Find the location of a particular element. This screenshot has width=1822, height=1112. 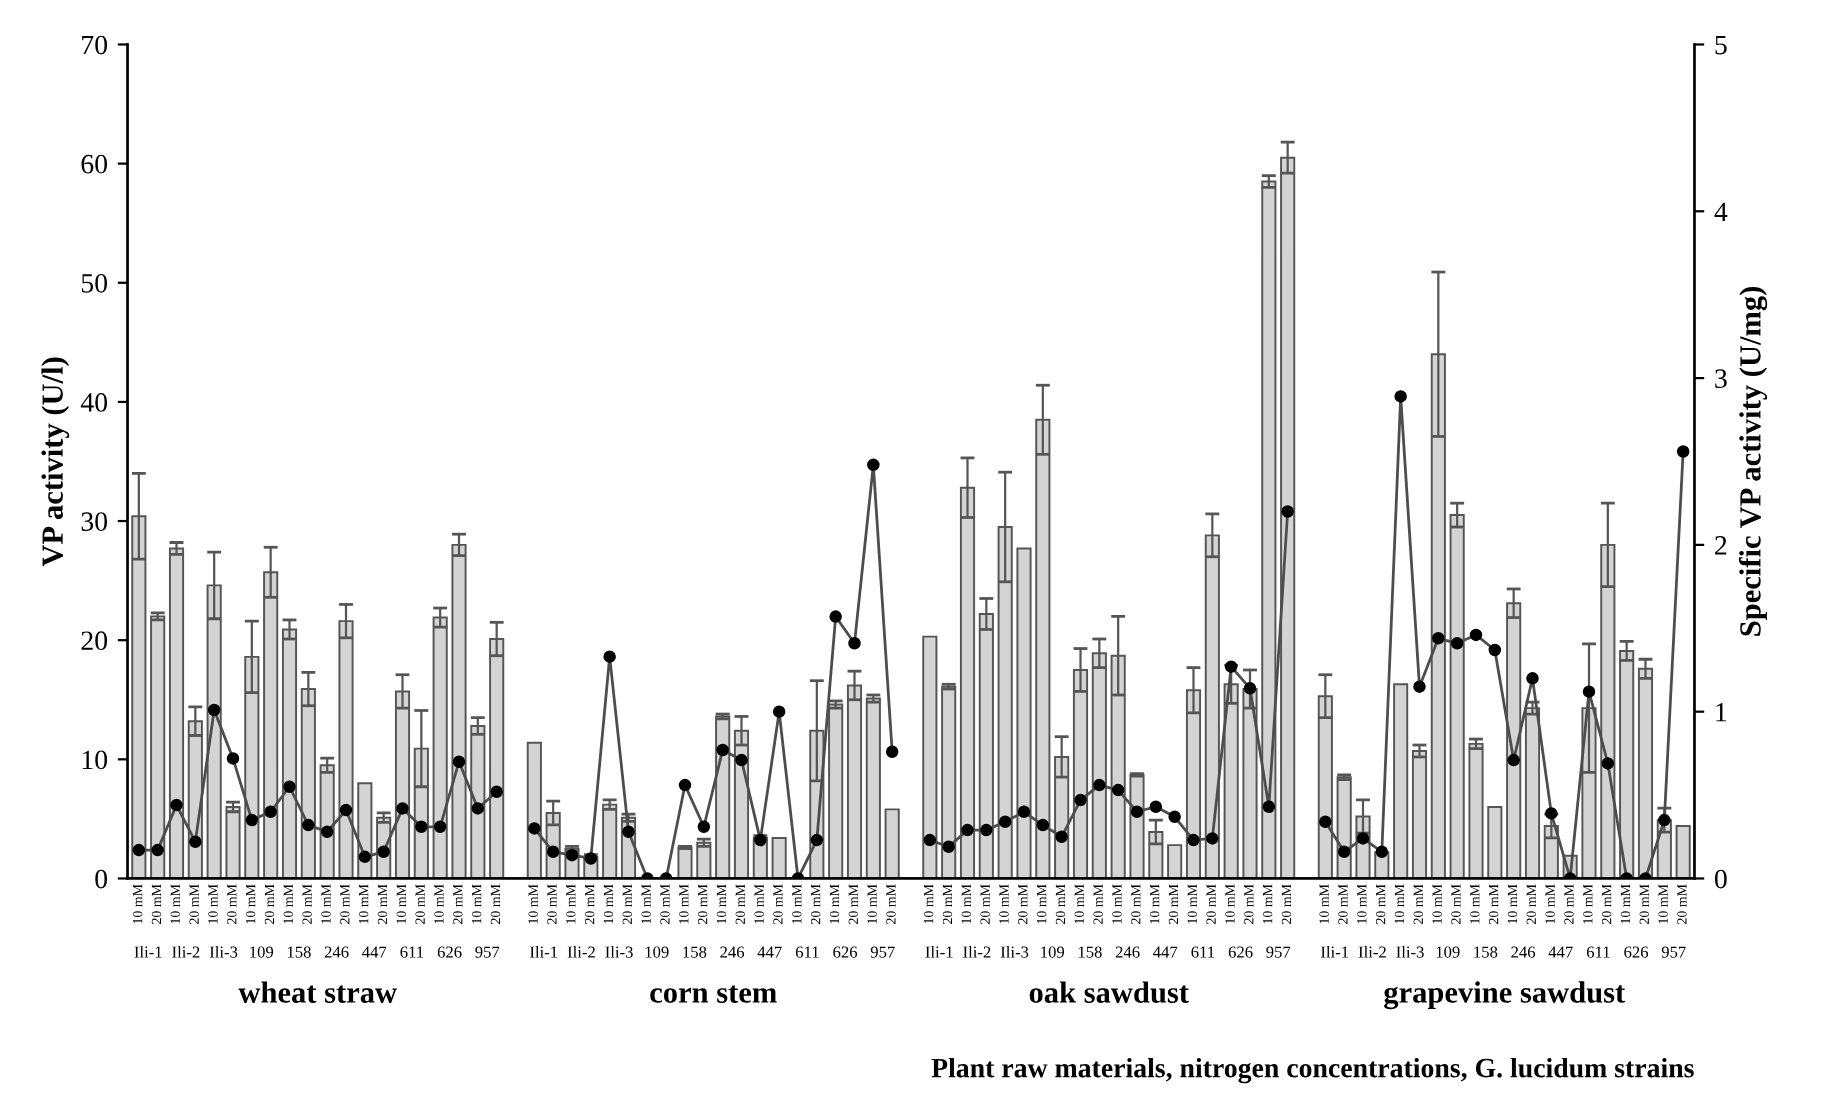

y-axis-title: VP activity (U/l) is located at coordinates (55, 462).